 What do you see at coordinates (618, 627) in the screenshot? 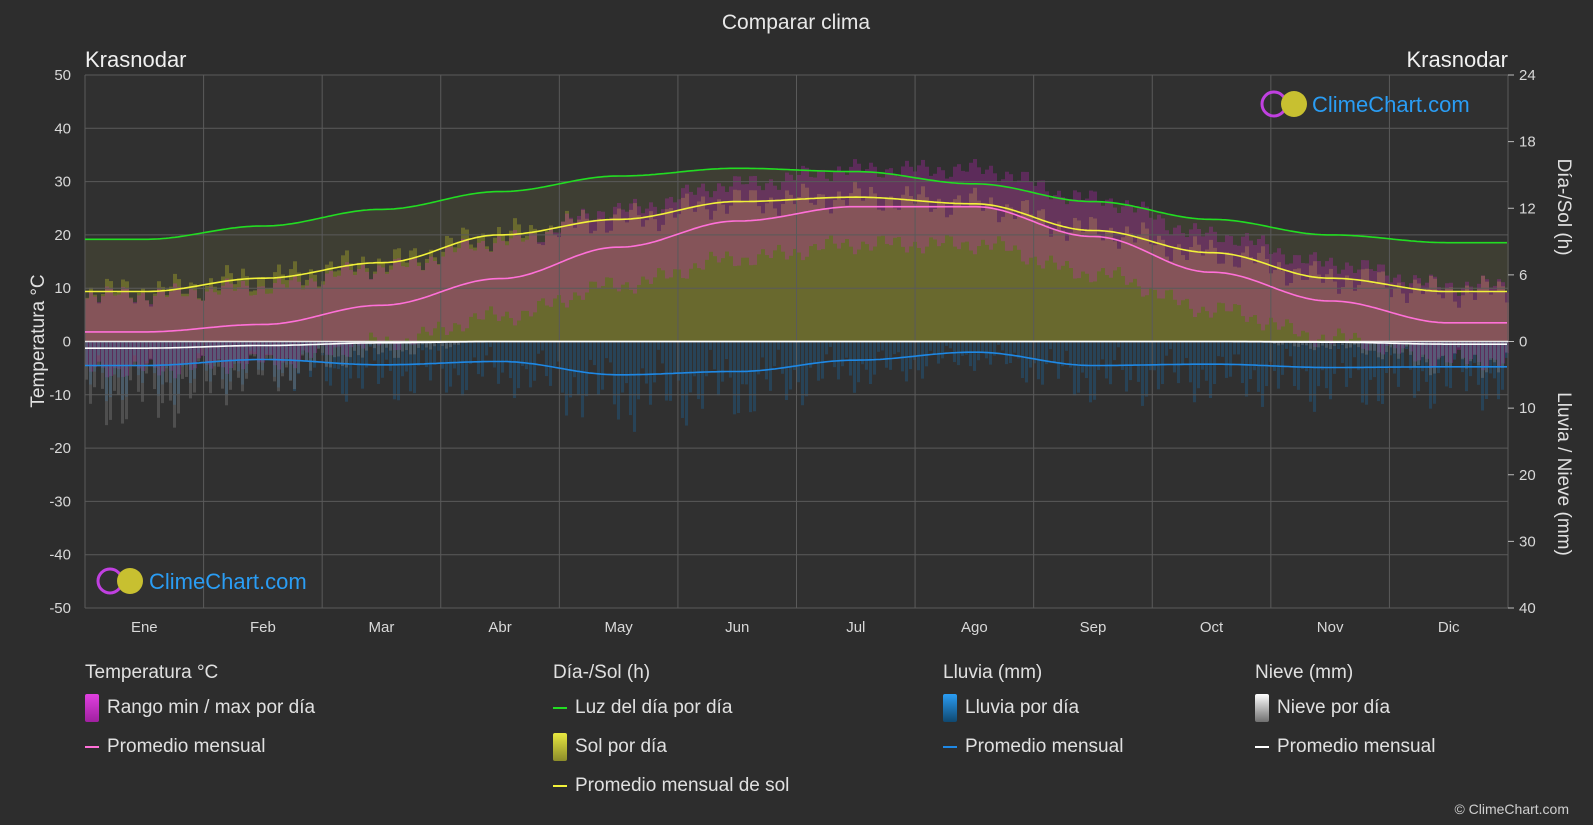
I see `x-tick-label: May` at bounding box center [618, 627].